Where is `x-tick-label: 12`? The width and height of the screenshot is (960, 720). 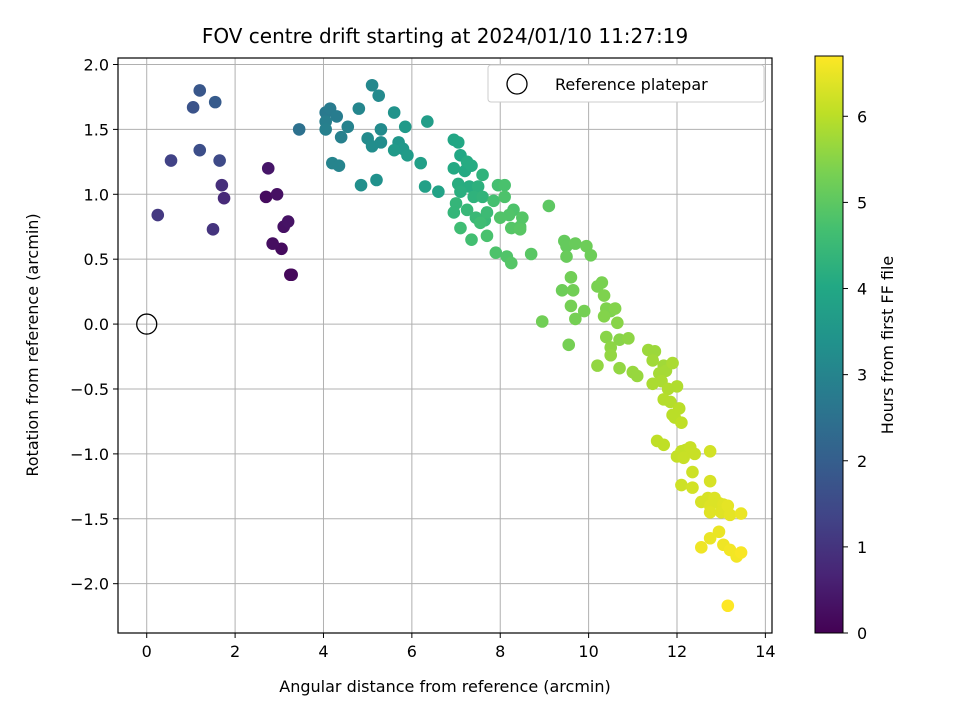
x-tick-label: 12 is located at coordinates (677, 651).